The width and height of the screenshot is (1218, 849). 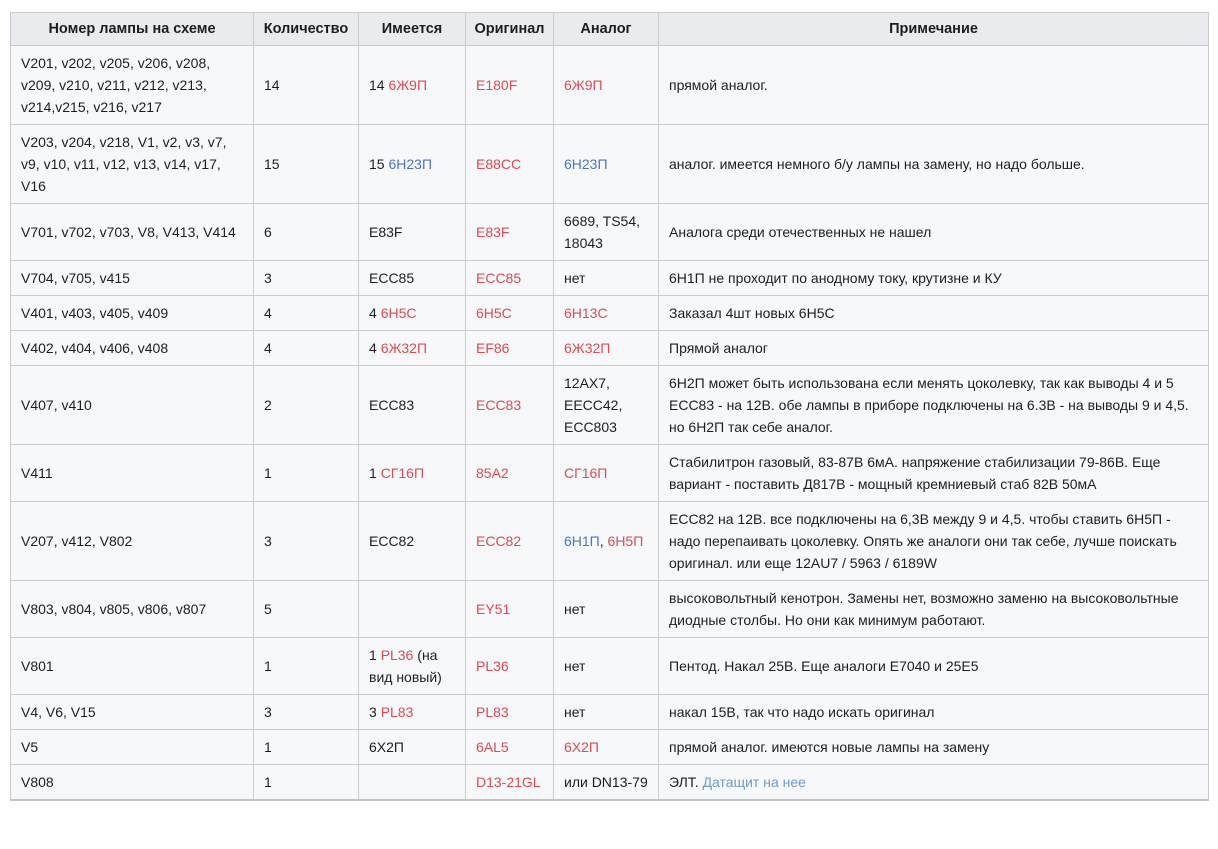 I want to click on cell-original: ECC82, so click(x=509, y=541).